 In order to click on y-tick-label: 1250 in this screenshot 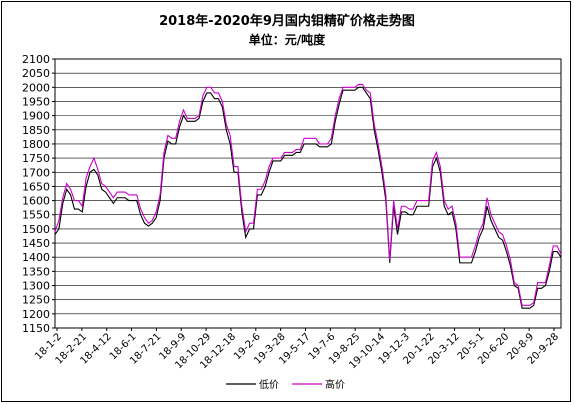, I will do `click(36, 300)`.